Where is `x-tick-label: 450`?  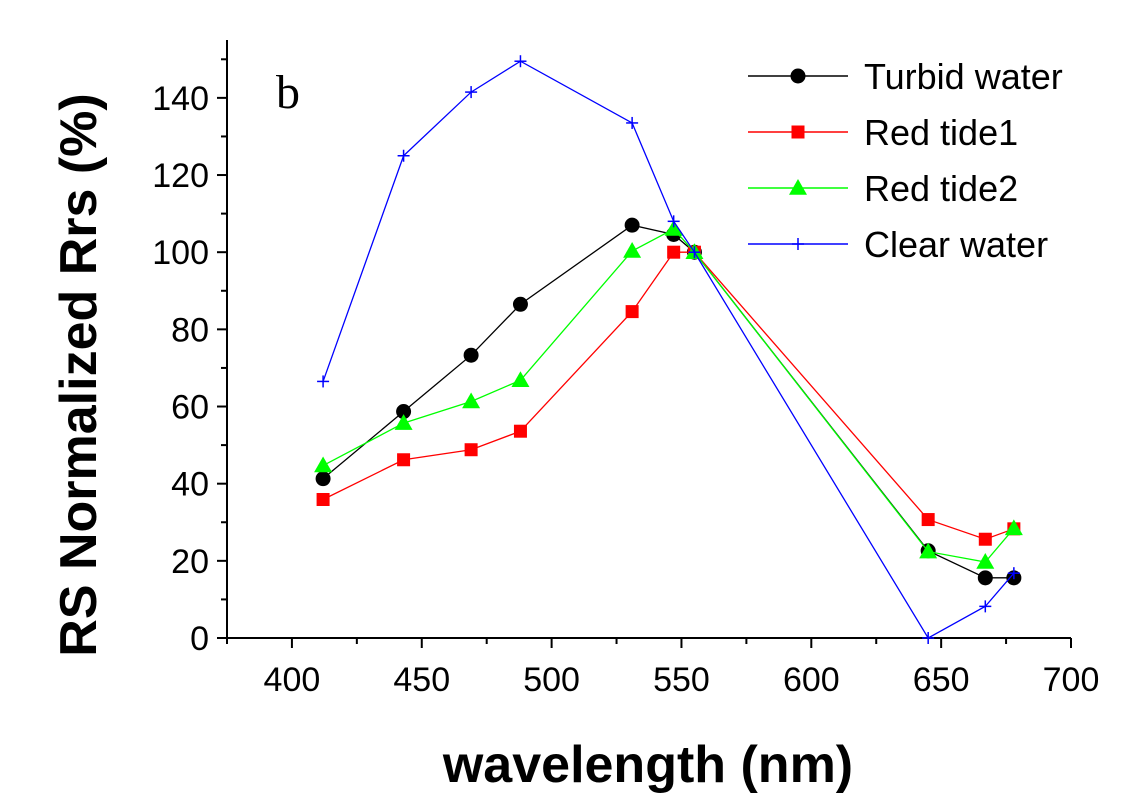
x-tick-label: 450 is located at coordinates (421, 680).